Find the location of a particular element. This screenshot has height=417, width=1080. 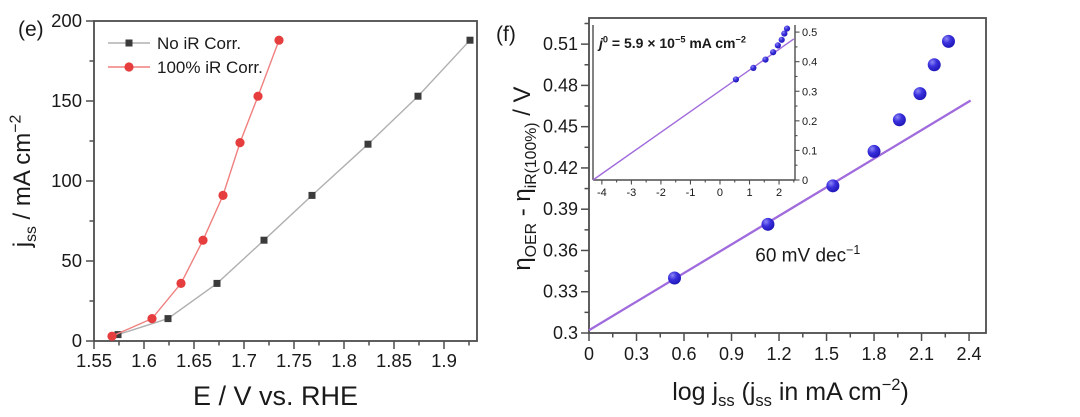

legend-label: 100% iR Corr. is located at coordinates (210, 67).